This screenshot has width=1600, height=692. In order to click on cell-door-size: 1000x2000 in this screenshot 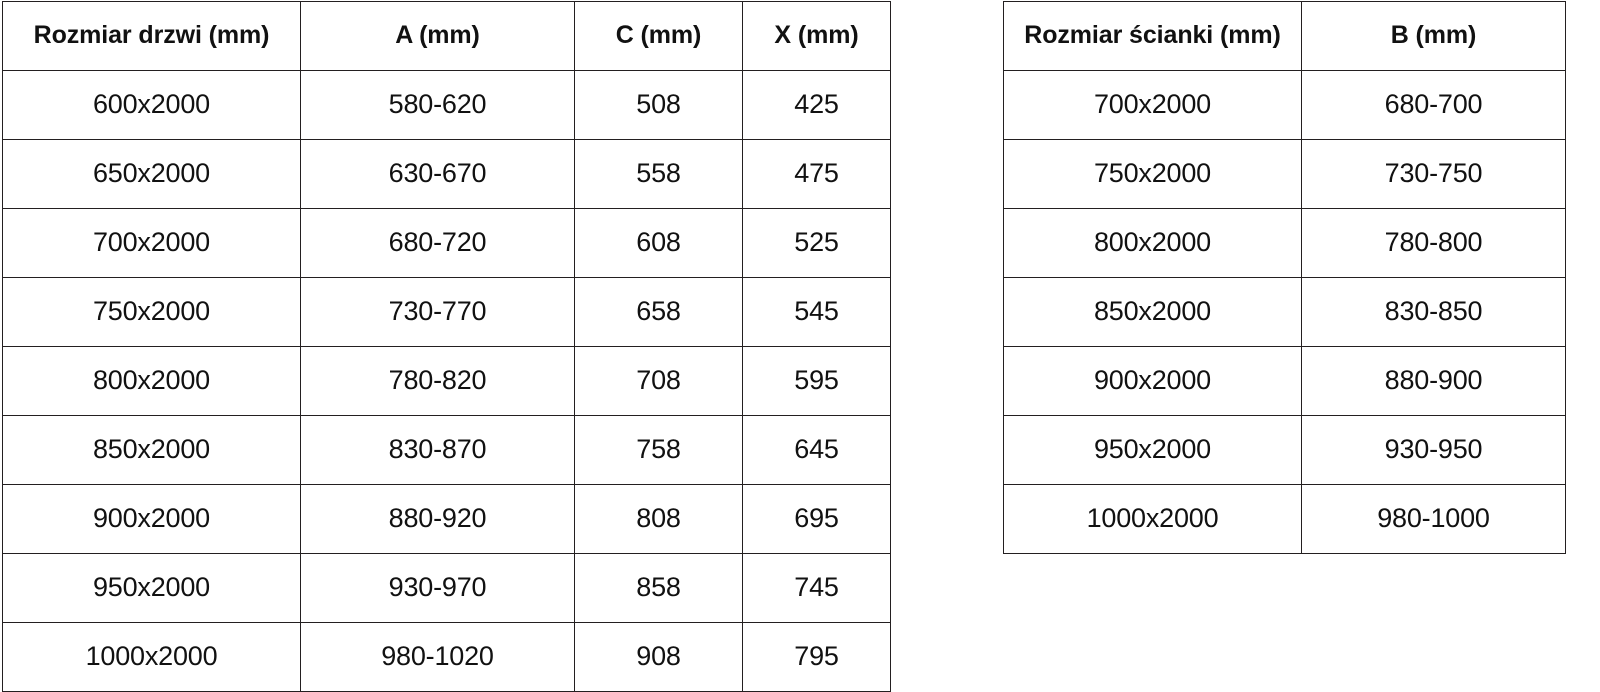, I will do `click(151, 657)`.